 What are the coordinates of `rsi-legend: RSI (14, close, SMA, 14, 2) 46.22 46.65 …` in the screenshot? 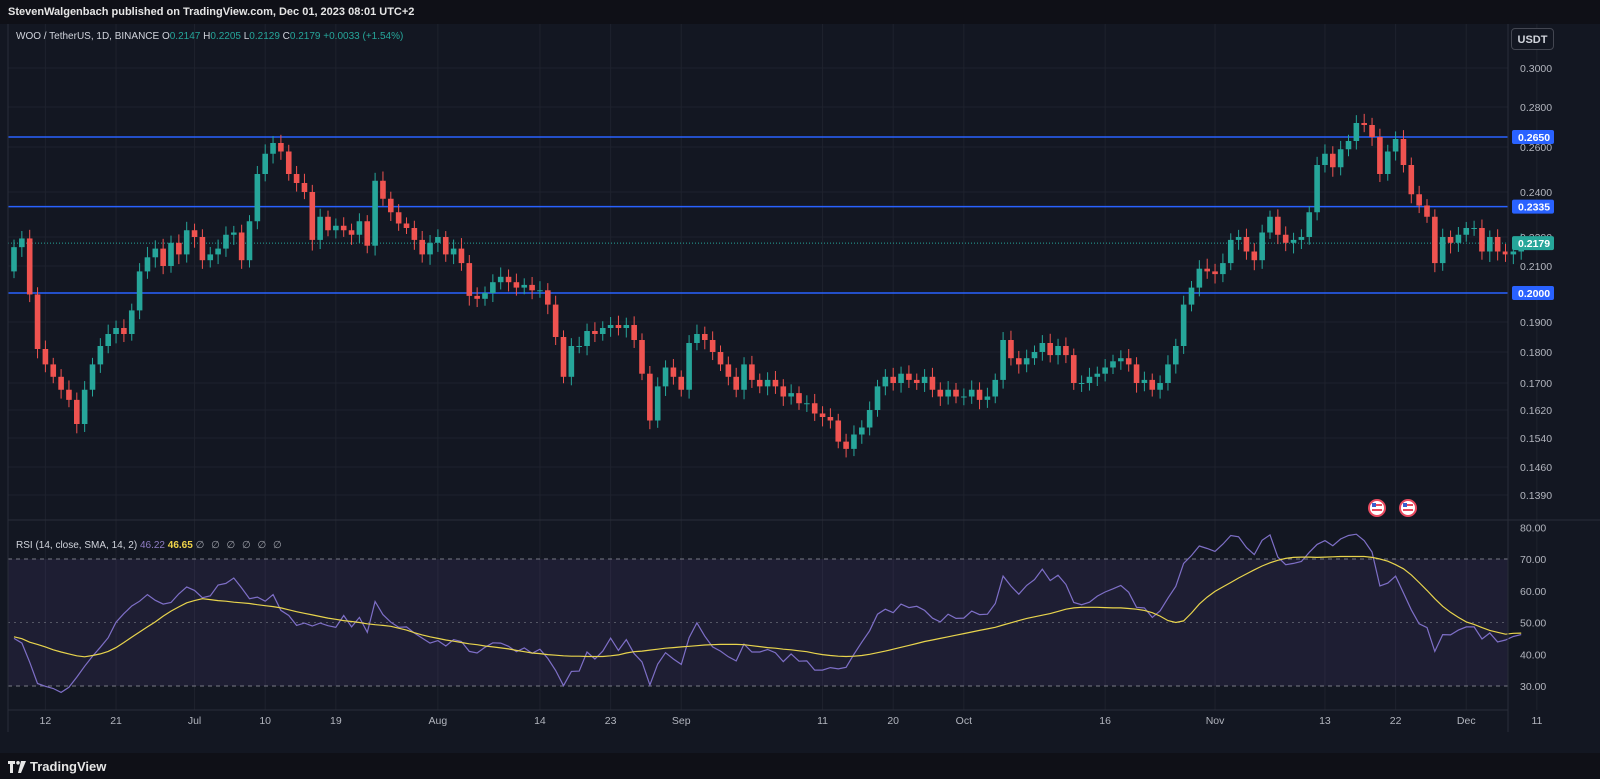 It's located at (150, 545).